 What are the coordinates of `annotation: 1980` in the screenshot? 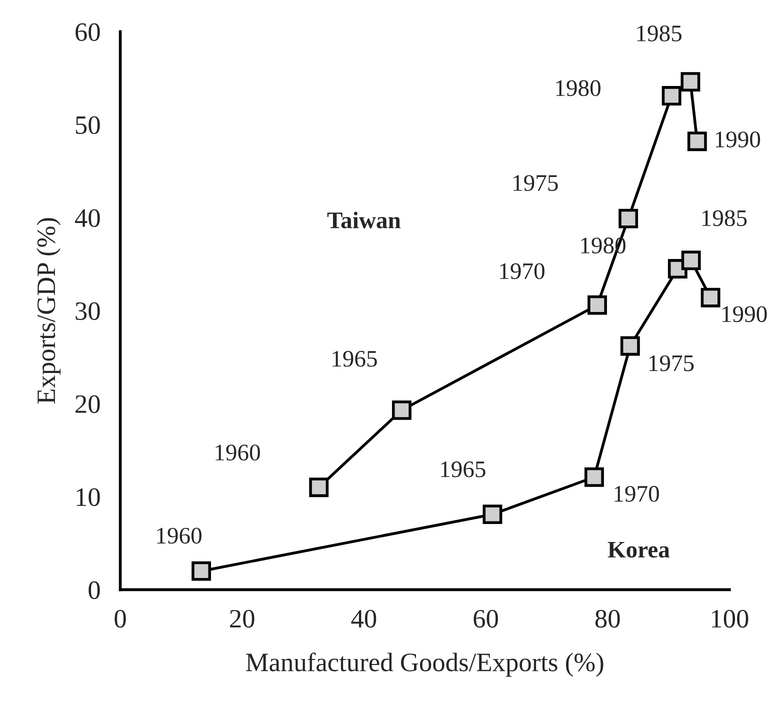 It's located at (578, 88).